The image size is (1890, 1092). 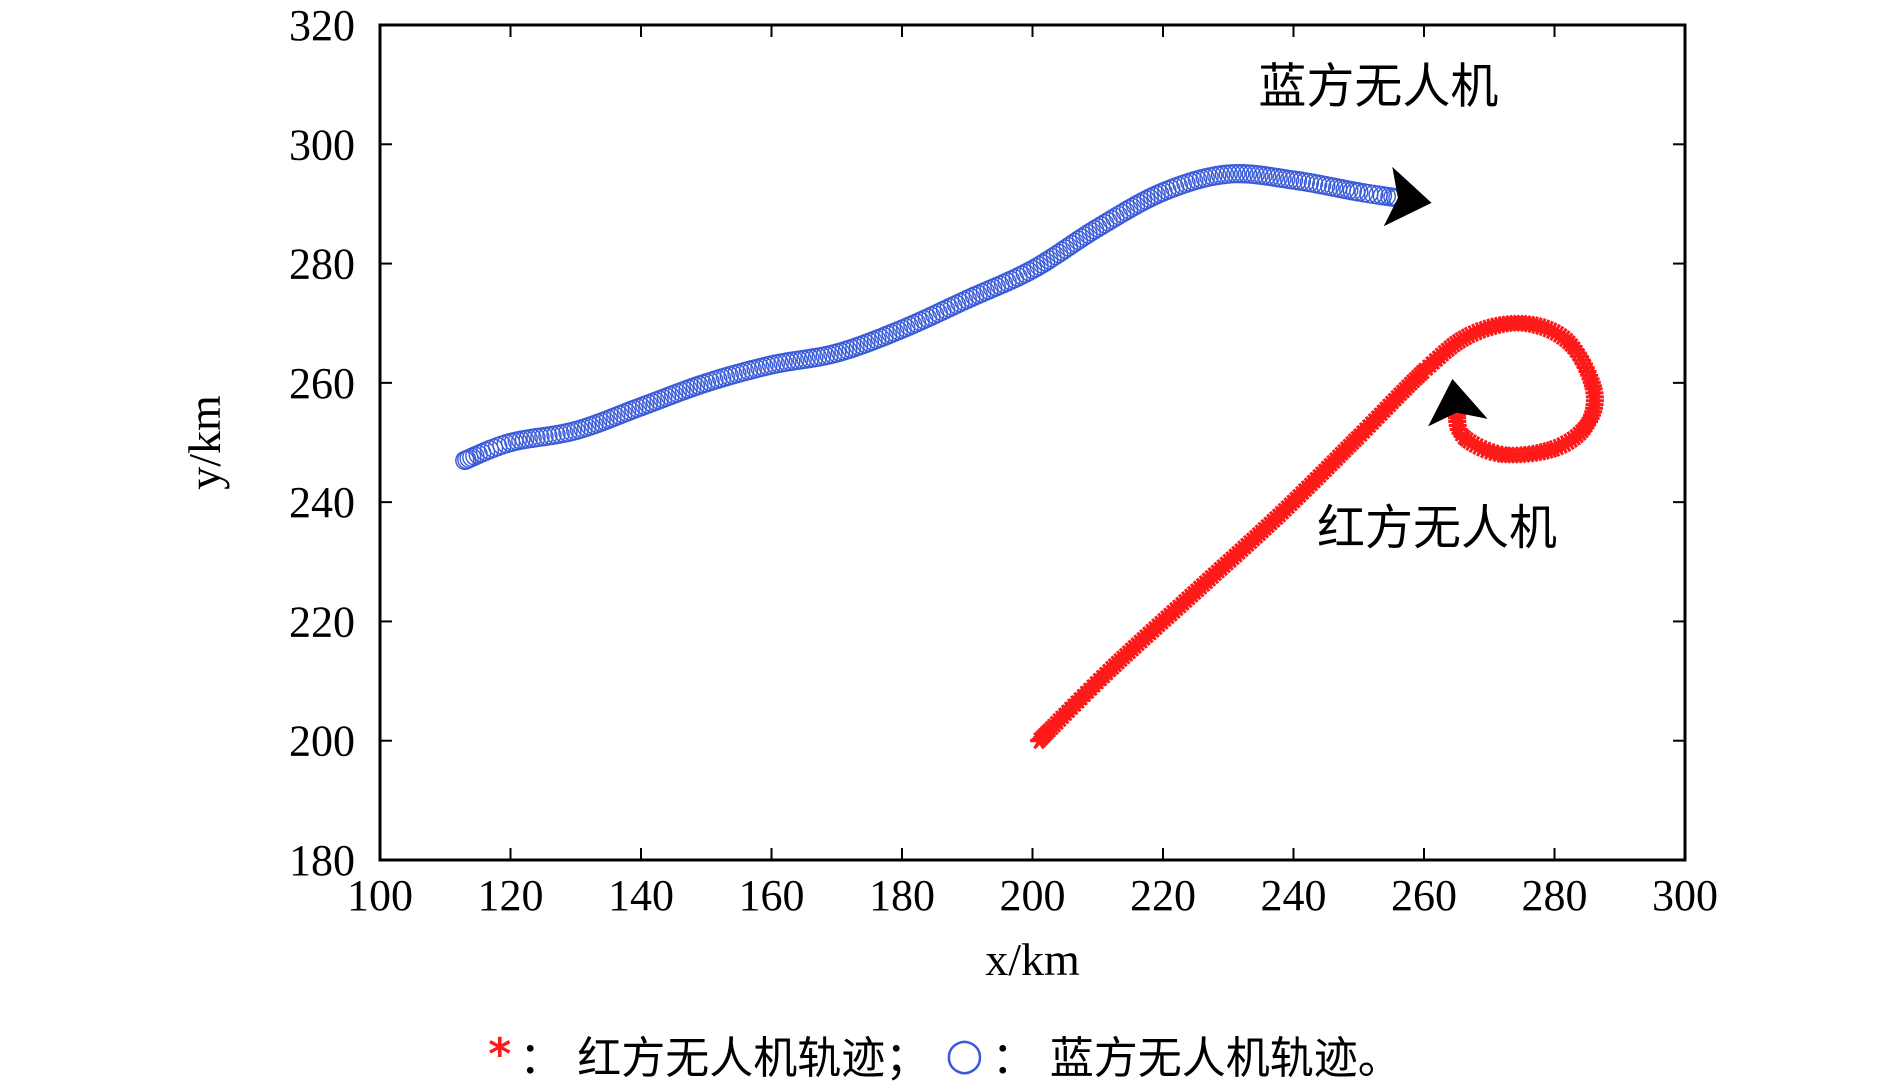 What do you see at coordinates (724, 1058) in the screenshot?
I see `legend-red-label: ： 红方无人机轨迹；` at bounding box center [724, 1058].